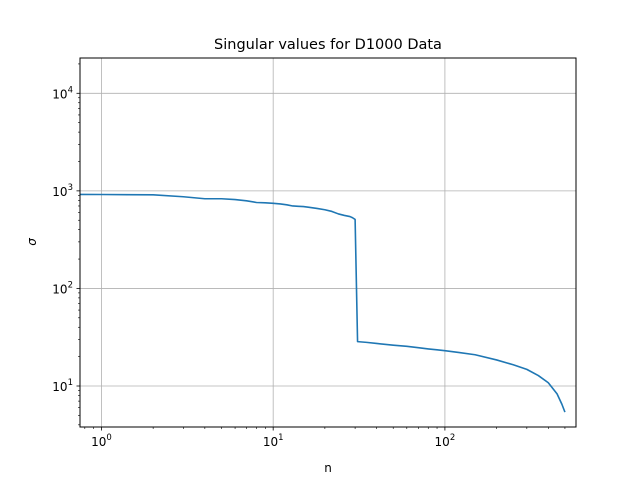 Image resolution: width=640 pixels, height=480 pixels. What do you see at coordinates (62, 288) in the screenshot?
I see `y-tick-label: 10²` at bounding box center [62, 288].